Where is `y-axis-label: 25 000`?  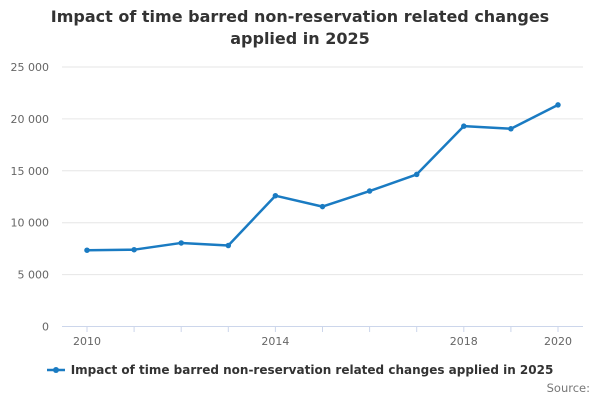
y-axis-label: 25 000 is located at coordinates (30, 67).